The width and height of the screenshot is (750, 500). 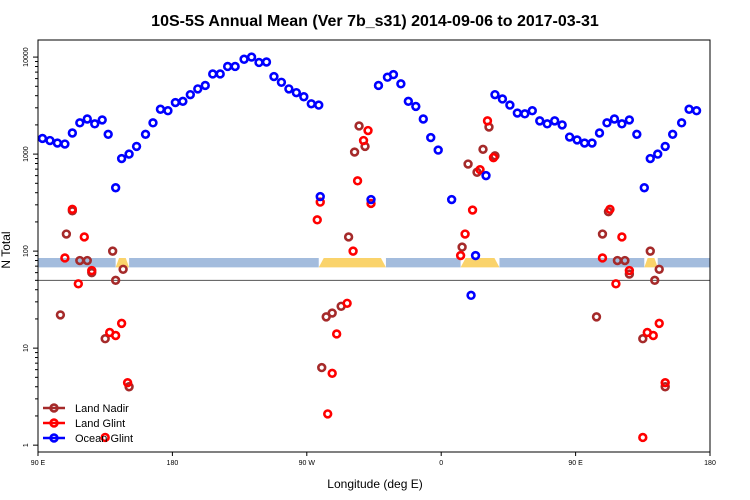 I want to click on y-tick-label: 100, so click(x=26, y=251).